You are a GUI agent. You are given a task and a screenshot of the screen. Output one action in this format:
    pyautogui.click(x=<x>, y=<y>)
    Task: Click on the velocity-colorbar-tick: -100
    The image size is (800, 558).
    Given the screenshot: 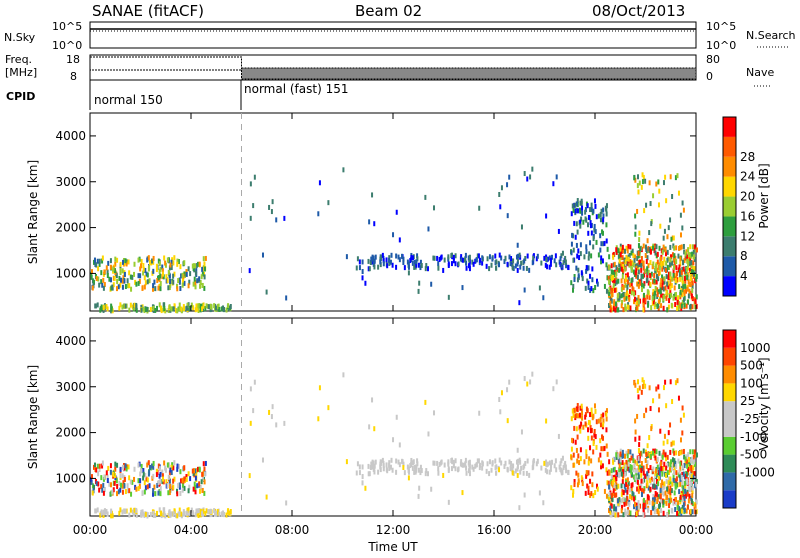 What is the action you would take?
    pyautogui.click(x=753, y=437)
    